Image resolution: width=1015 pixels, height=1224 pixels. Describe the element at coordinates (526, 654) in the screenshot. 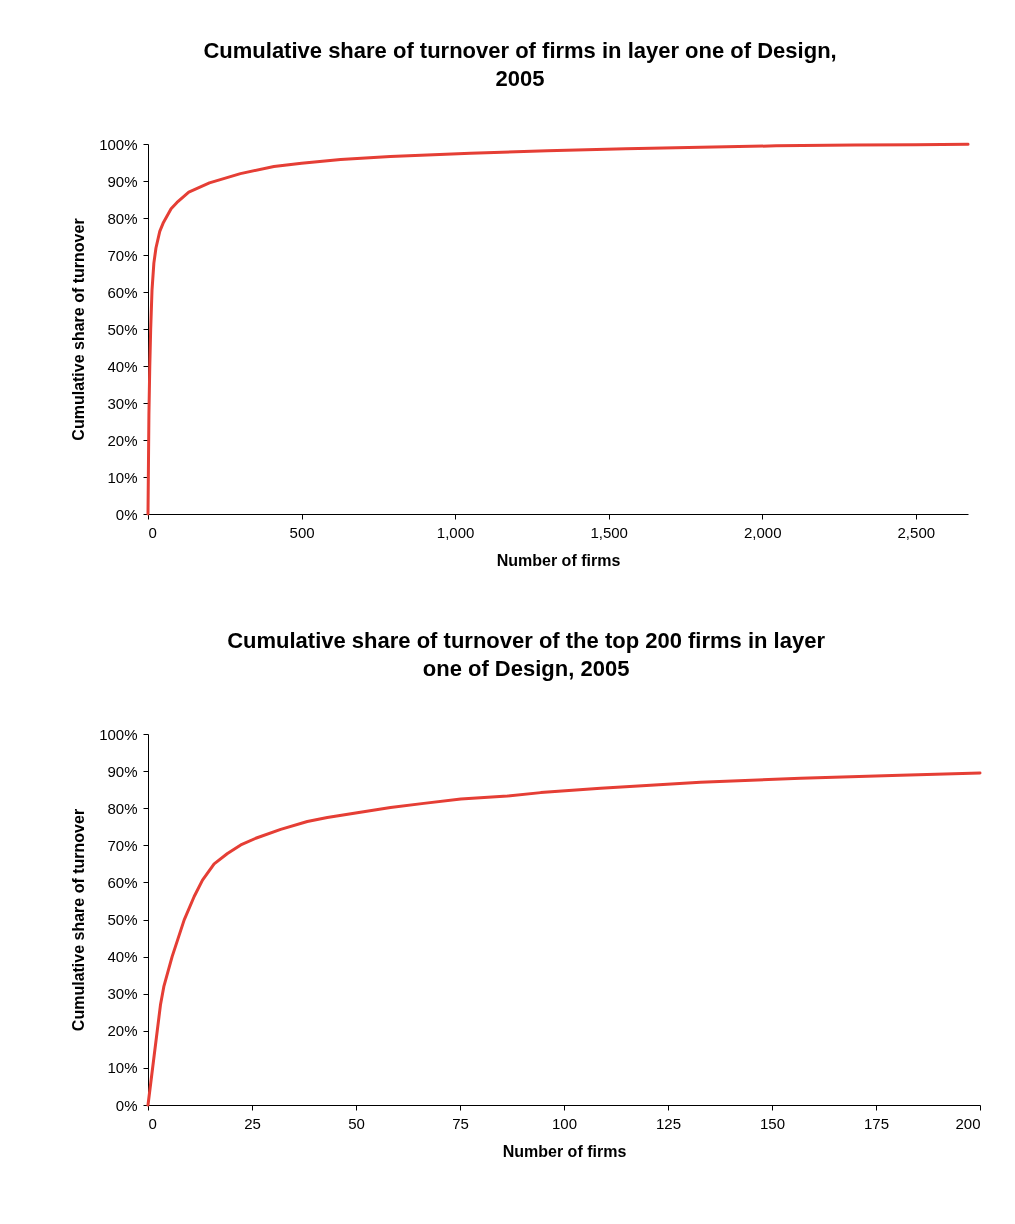

I see `chart-title: Cumulative share of turnover of the top 200 firms in layer one of Design, 2005` at that location.